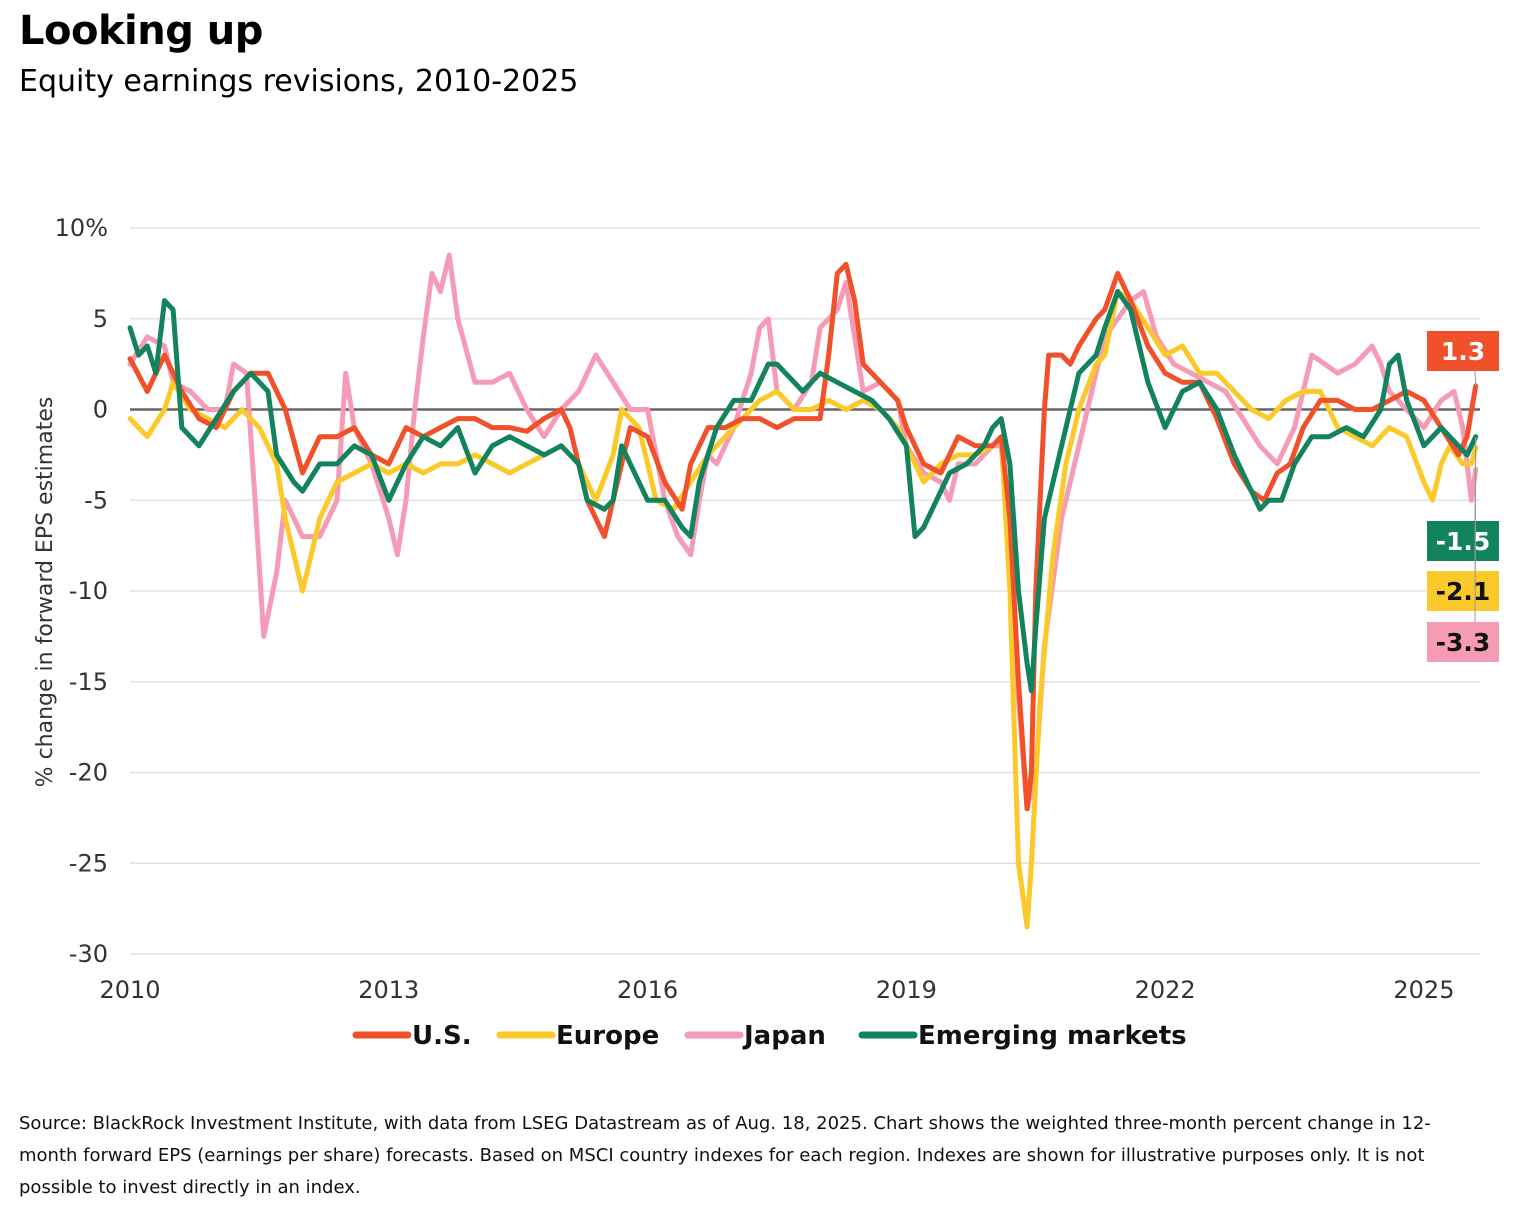 Image resolution: width=1526 pixels, height=1218 pixels. Describe the element at coordinates (100, 410) in the screenshot. I see `y-tick-label: 0` at that location.